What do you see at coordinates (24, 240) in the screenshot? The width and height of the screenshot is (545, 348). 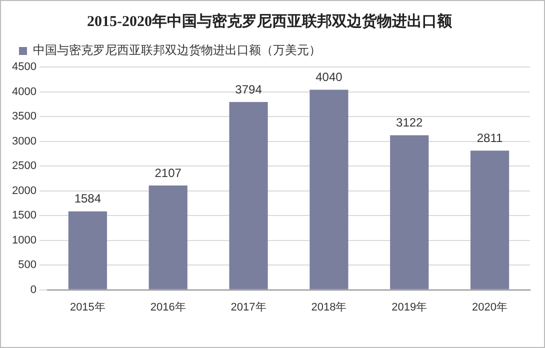 I see `y-tick-label: 1000` at bounding box center [24, 240].